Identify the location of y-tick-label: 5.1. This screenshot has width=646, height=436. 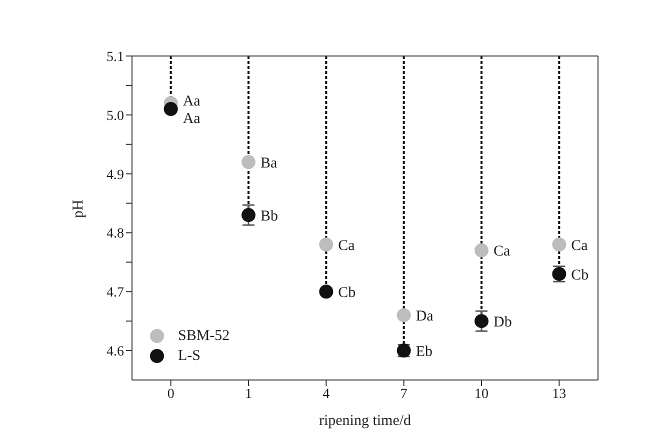
(115, 57).